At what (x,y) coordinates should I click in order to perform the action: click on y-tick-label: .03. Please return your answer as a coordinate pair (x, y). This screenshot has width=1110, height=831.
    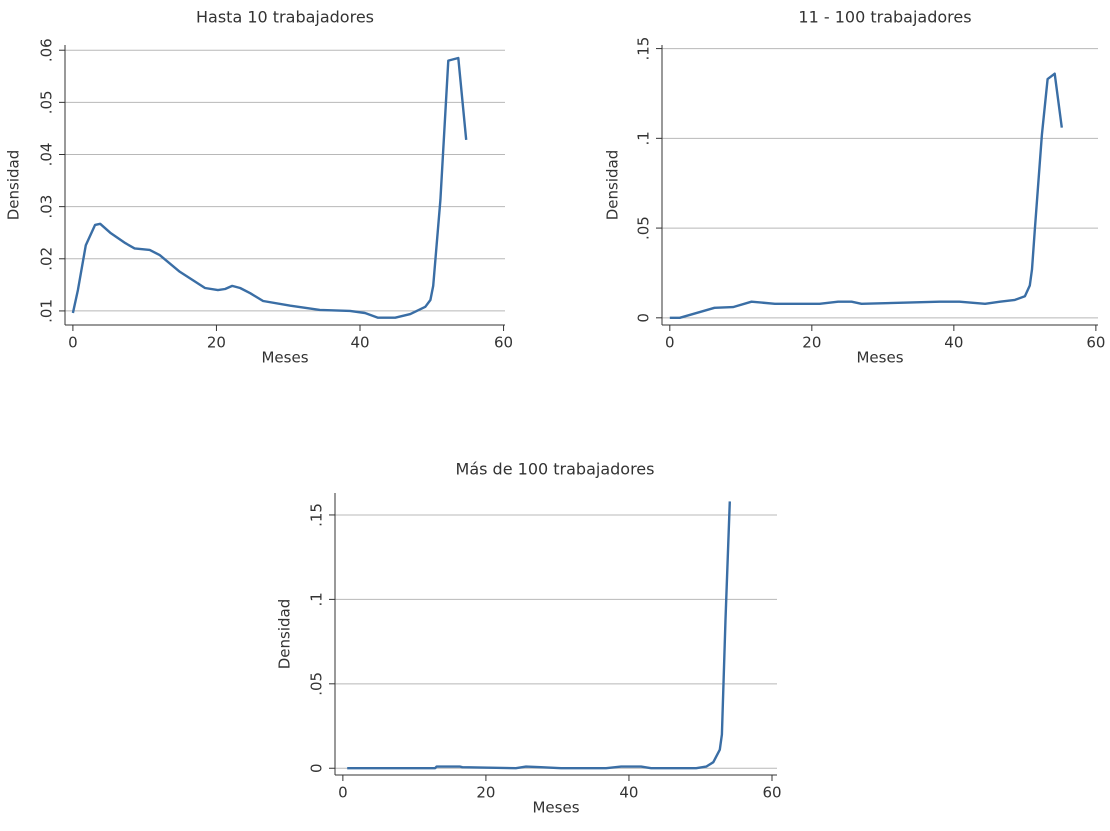
    Looking at the image, I should click on (47, 207).